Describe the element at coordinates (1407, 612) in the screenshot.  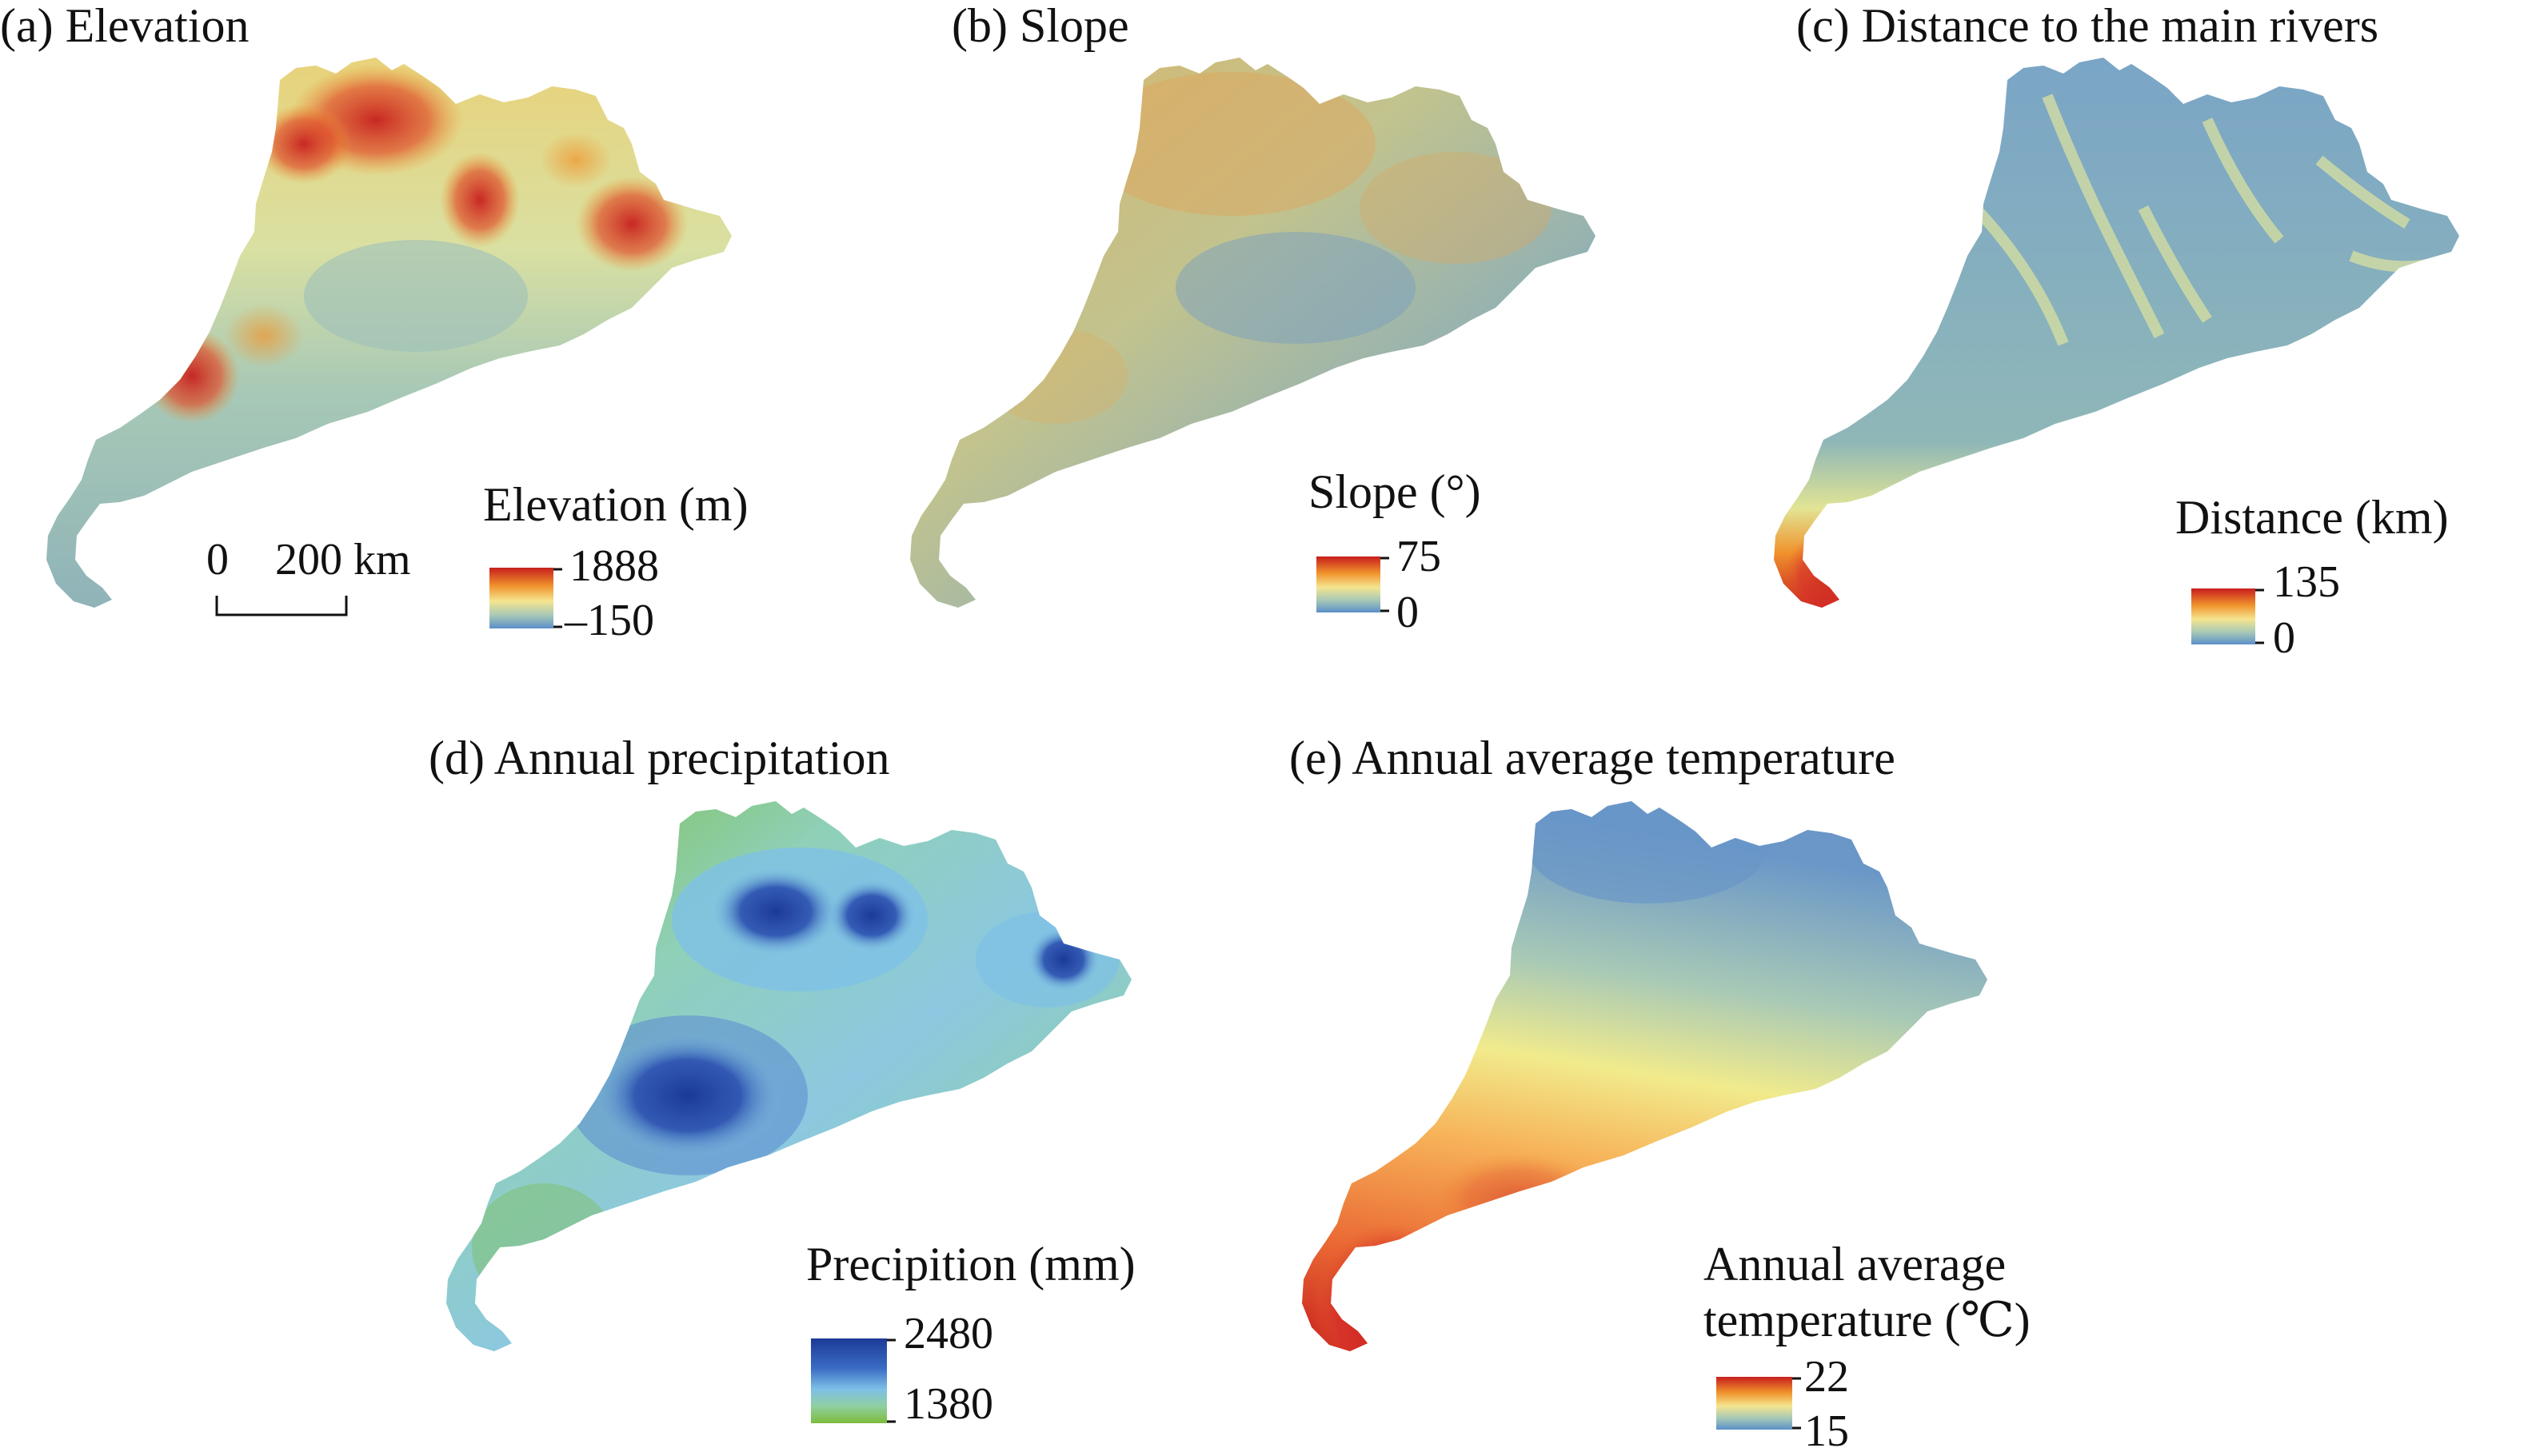
I see `legend-min-slope: 0` at that location.